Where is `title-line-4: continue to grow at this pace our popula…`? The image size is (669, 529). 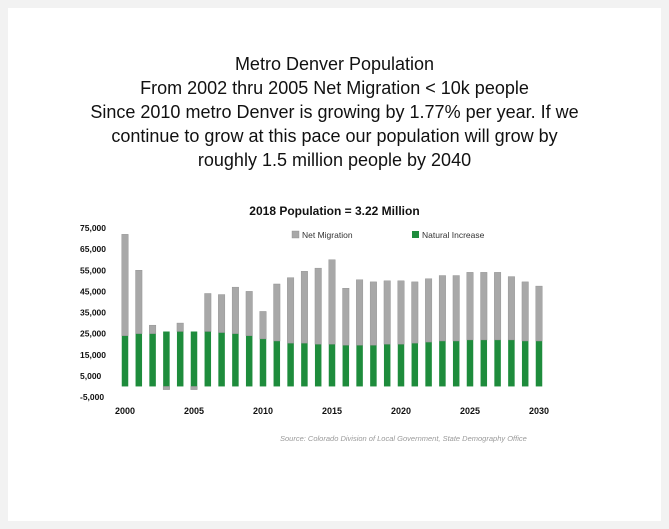 title-line-4: continue to grow at this pace our popula… is located at coordinates (334, 136).